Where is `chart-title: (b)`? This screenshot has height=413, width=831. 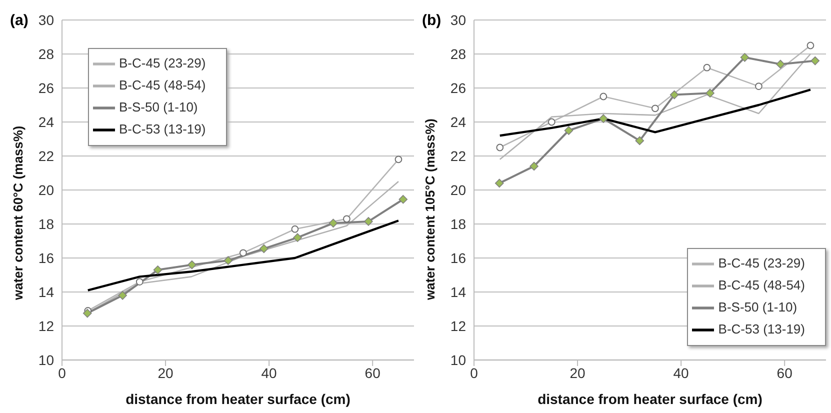 chart-title: (b) is located at coordinates (432, 20).